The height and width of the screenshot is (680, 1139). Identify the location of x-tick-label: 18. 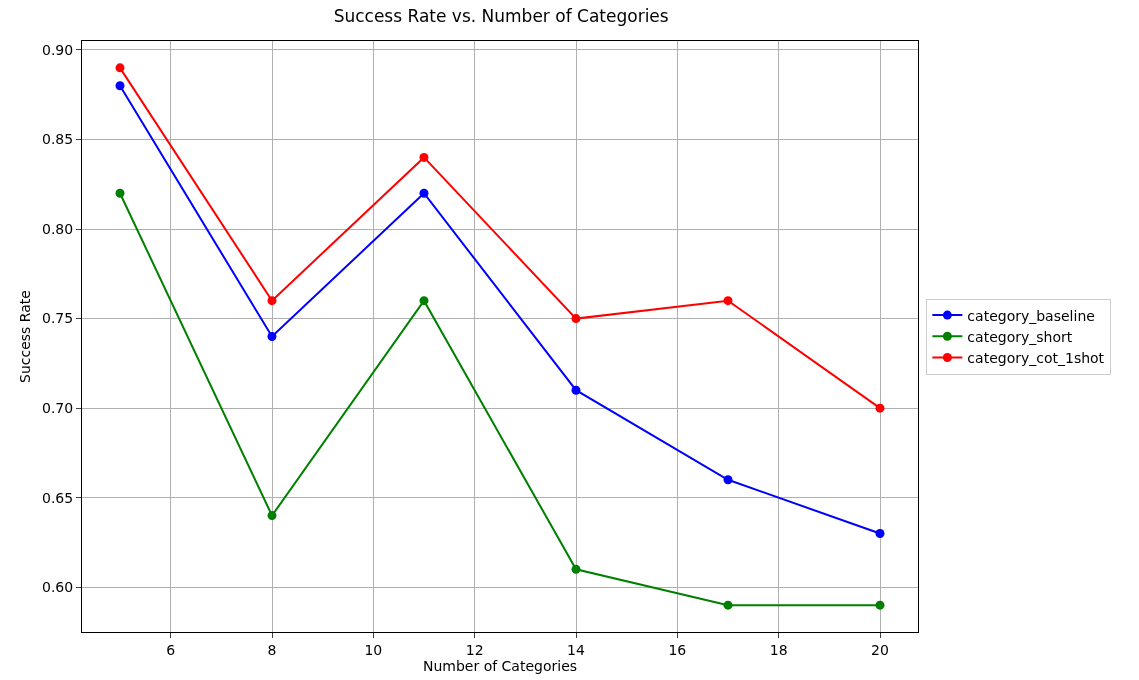
(778, 649).